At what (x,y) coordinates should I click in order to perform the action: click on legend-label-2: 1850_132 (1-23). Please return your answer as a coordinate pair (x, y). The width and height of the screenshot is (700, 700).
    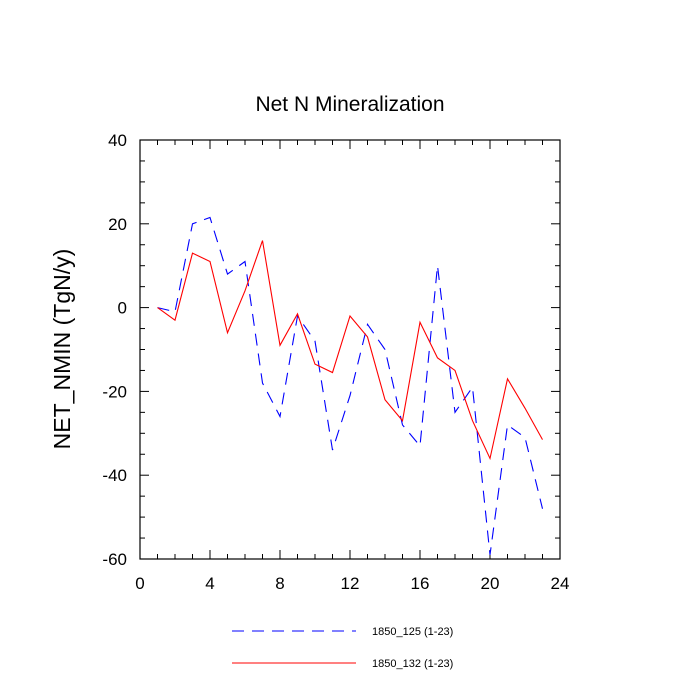
    Looking at the image, I should click on (412, 664).